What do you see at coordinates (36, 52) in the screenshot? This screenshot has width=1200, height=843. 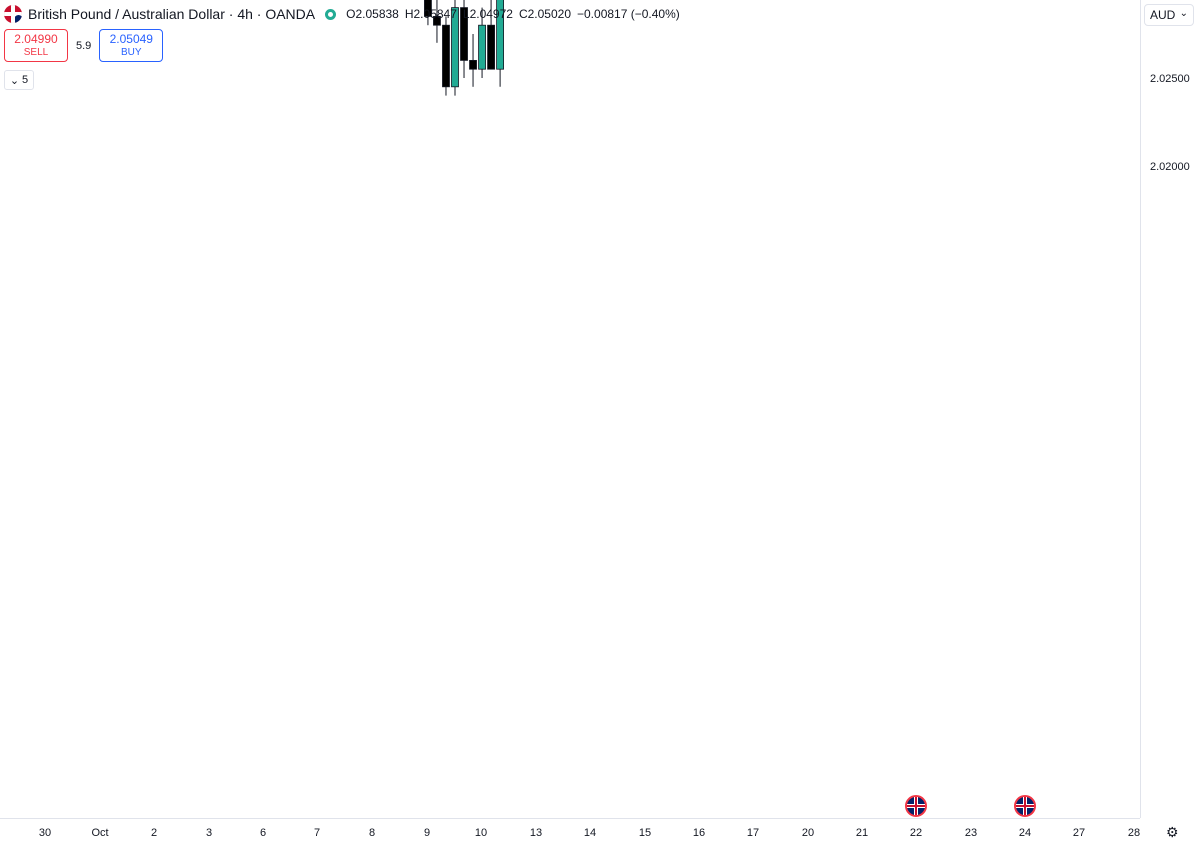 I see `sell-label: SELL` at bounding box center [36, 52].